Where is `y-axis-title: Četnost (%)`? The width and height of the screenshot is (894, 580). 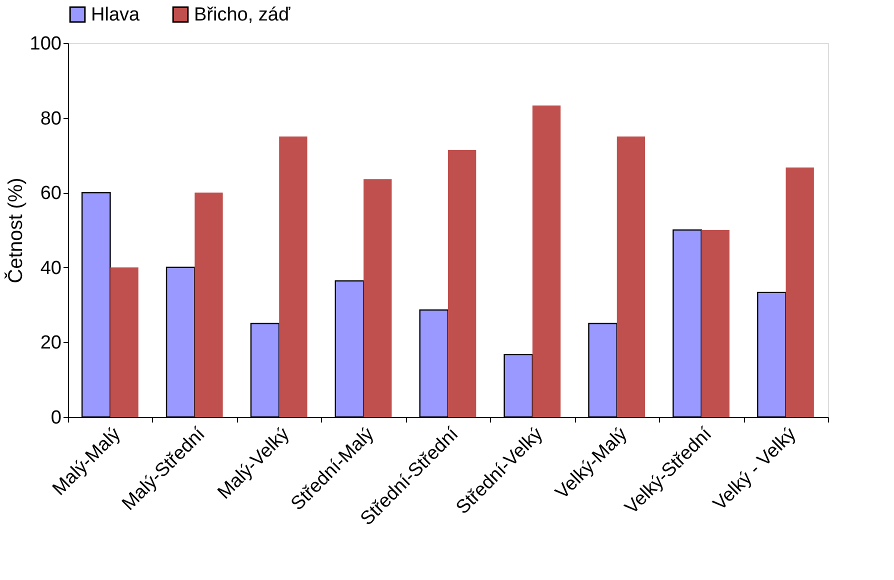 y-axis-title: Četnost (%) is located at coordinates (15, 231).